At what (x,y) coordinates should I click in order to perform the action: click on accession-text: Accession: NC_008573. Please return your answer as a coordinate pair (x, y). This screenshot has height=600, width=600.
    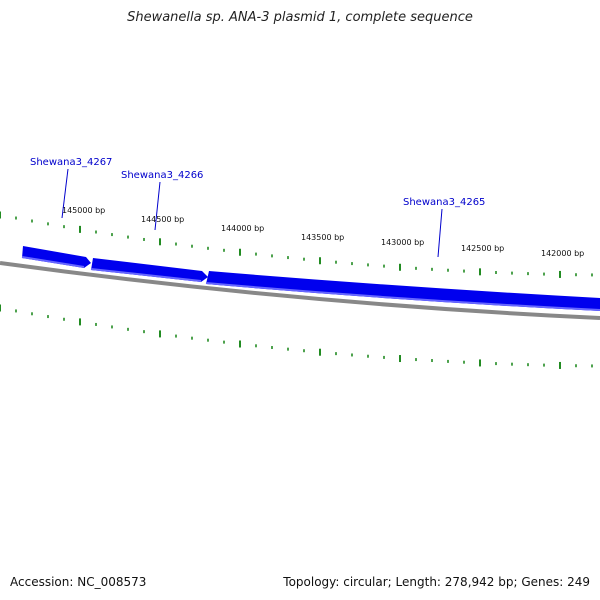
    Looking at the image, I should click on (78, 582).